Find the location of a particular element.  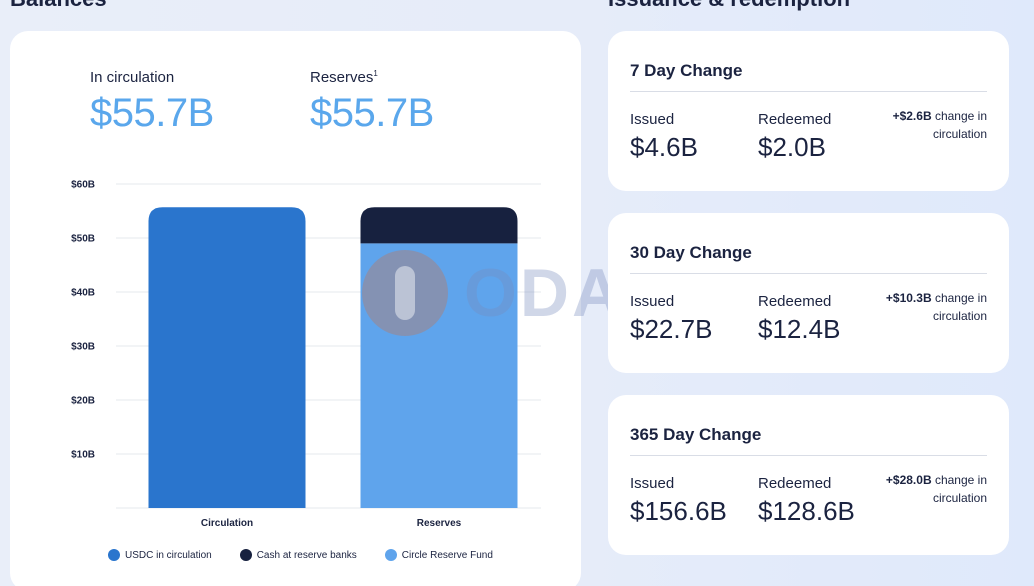

issued-column: Issued $22.7B is located at coordinates (671, 319).